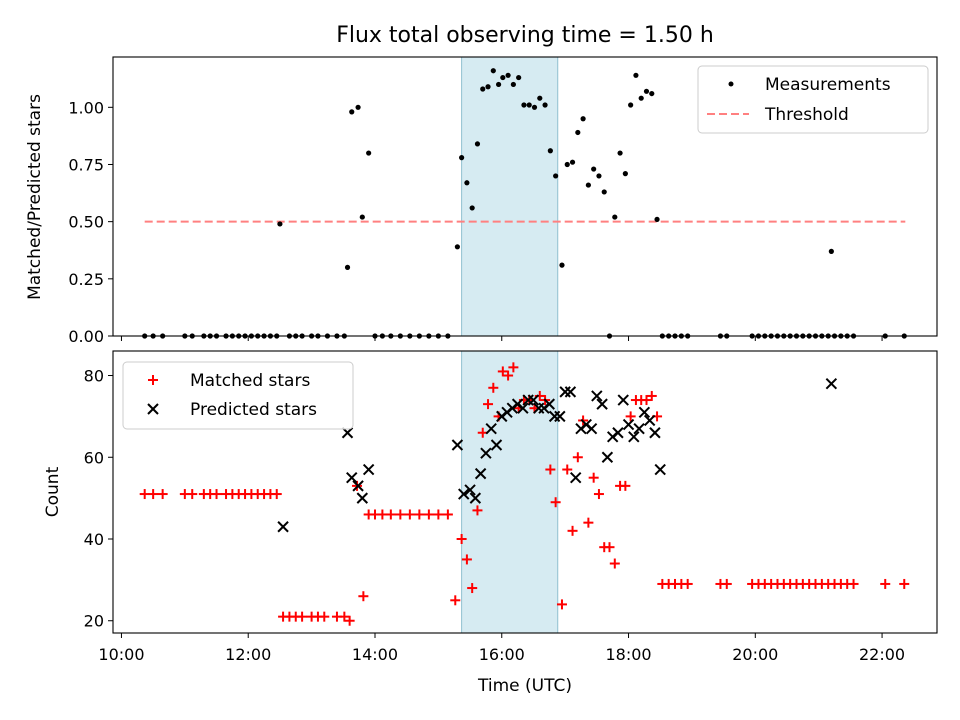 The height and width of the screenshot is (720, 960). What do you see at coordinates (375, 654) in the screenshot?
I see `bottom-x-tick-label: 14:00` at bounding box center [375, 654].